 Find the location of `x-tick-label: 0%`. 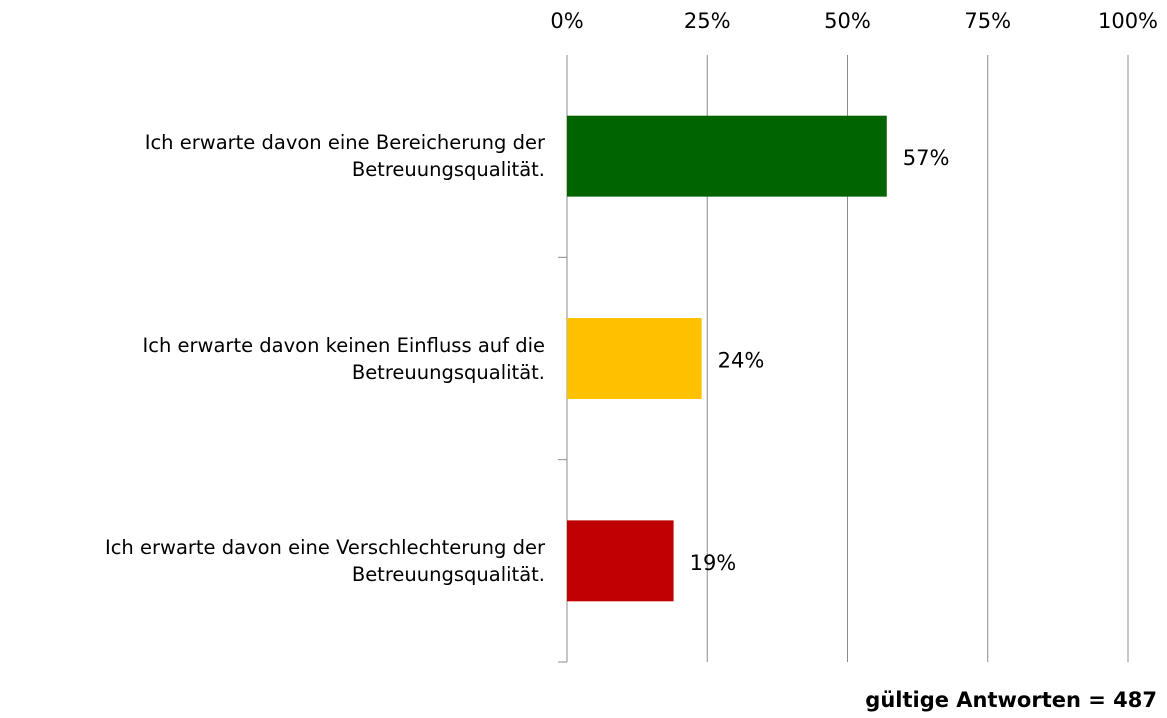

x-tick-label: 0% is located at coordinates (566, 21).